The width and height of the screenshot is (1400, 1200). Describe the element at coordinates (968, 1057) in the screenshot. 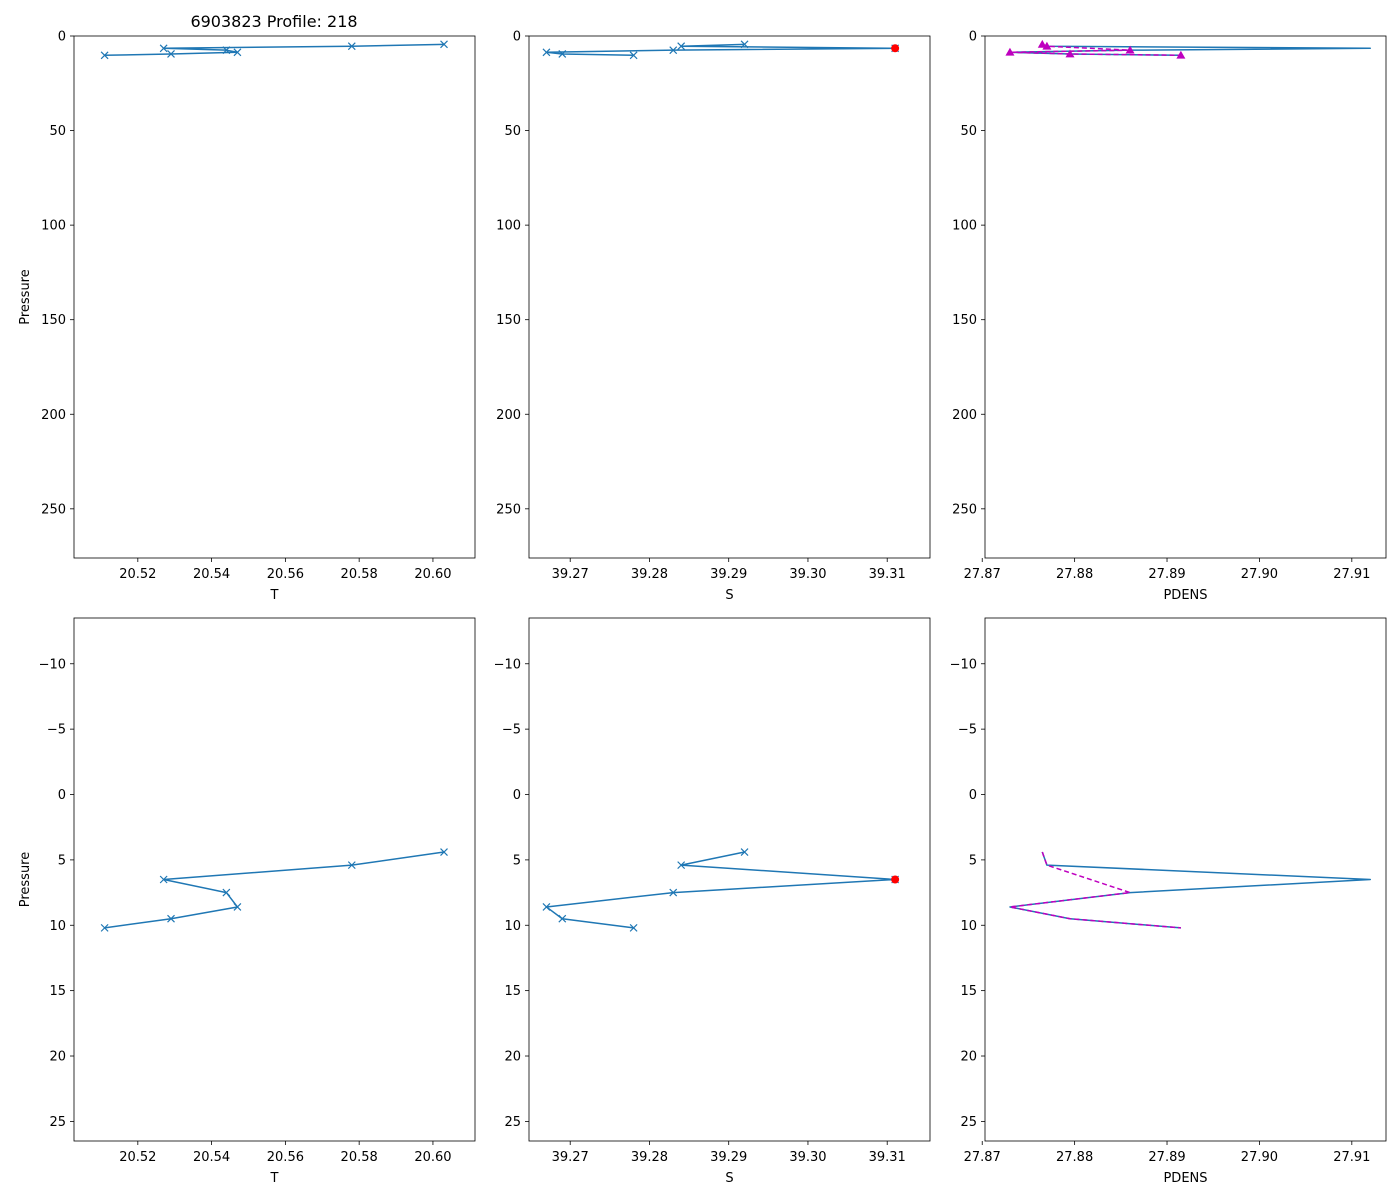

I see `y-tick-label: 20` at that location.